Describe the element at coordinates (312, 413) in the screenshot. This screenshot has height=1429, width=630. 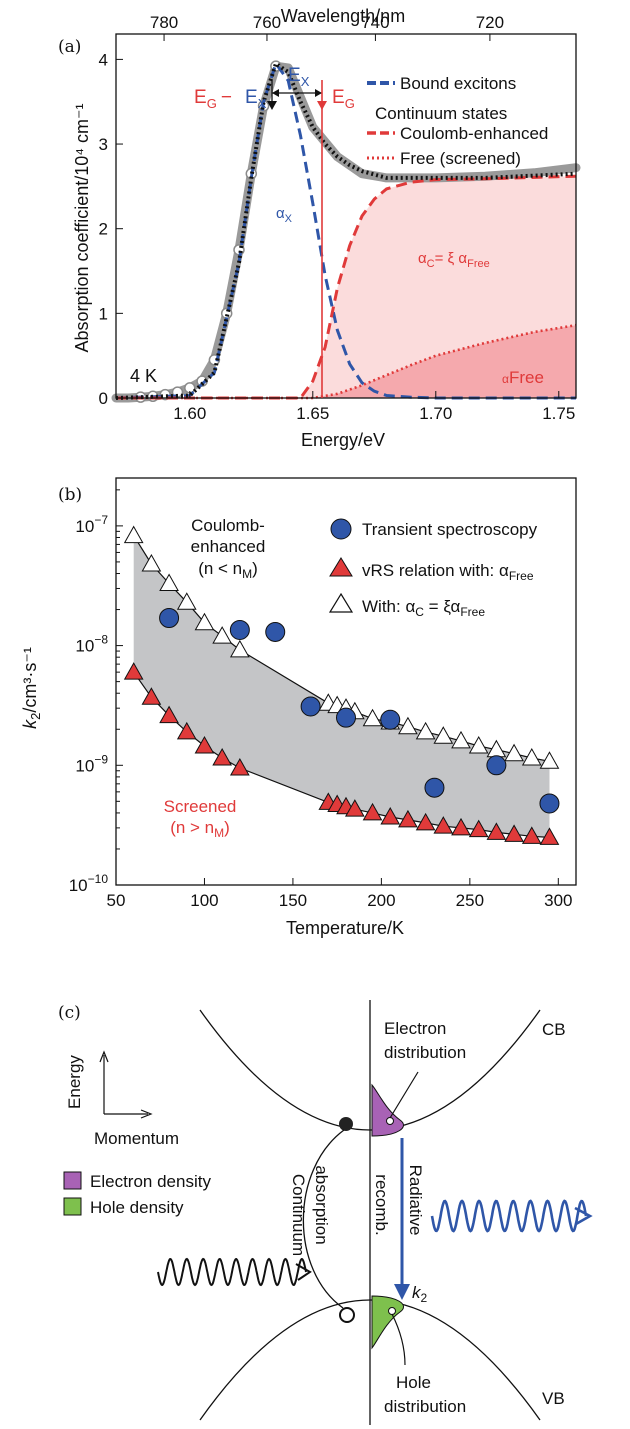
I see `x-tick-label: 1.65` at that location.